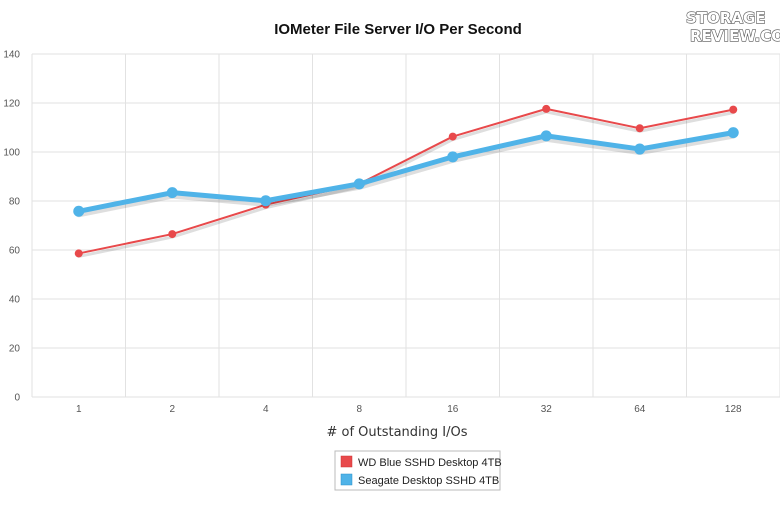  I want to click on storagereview-logo: STORAGE REVIEW.COM, so click(732, 26).